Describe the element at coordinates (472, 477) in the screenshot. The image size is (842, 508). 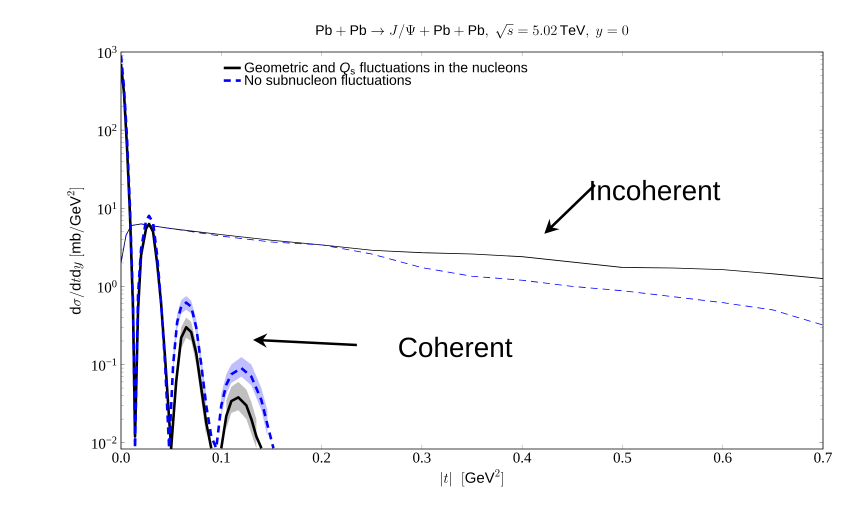
I see `x-axis-title: $|t|\ \ [\mathrm{GeV}^2]$` at that location.